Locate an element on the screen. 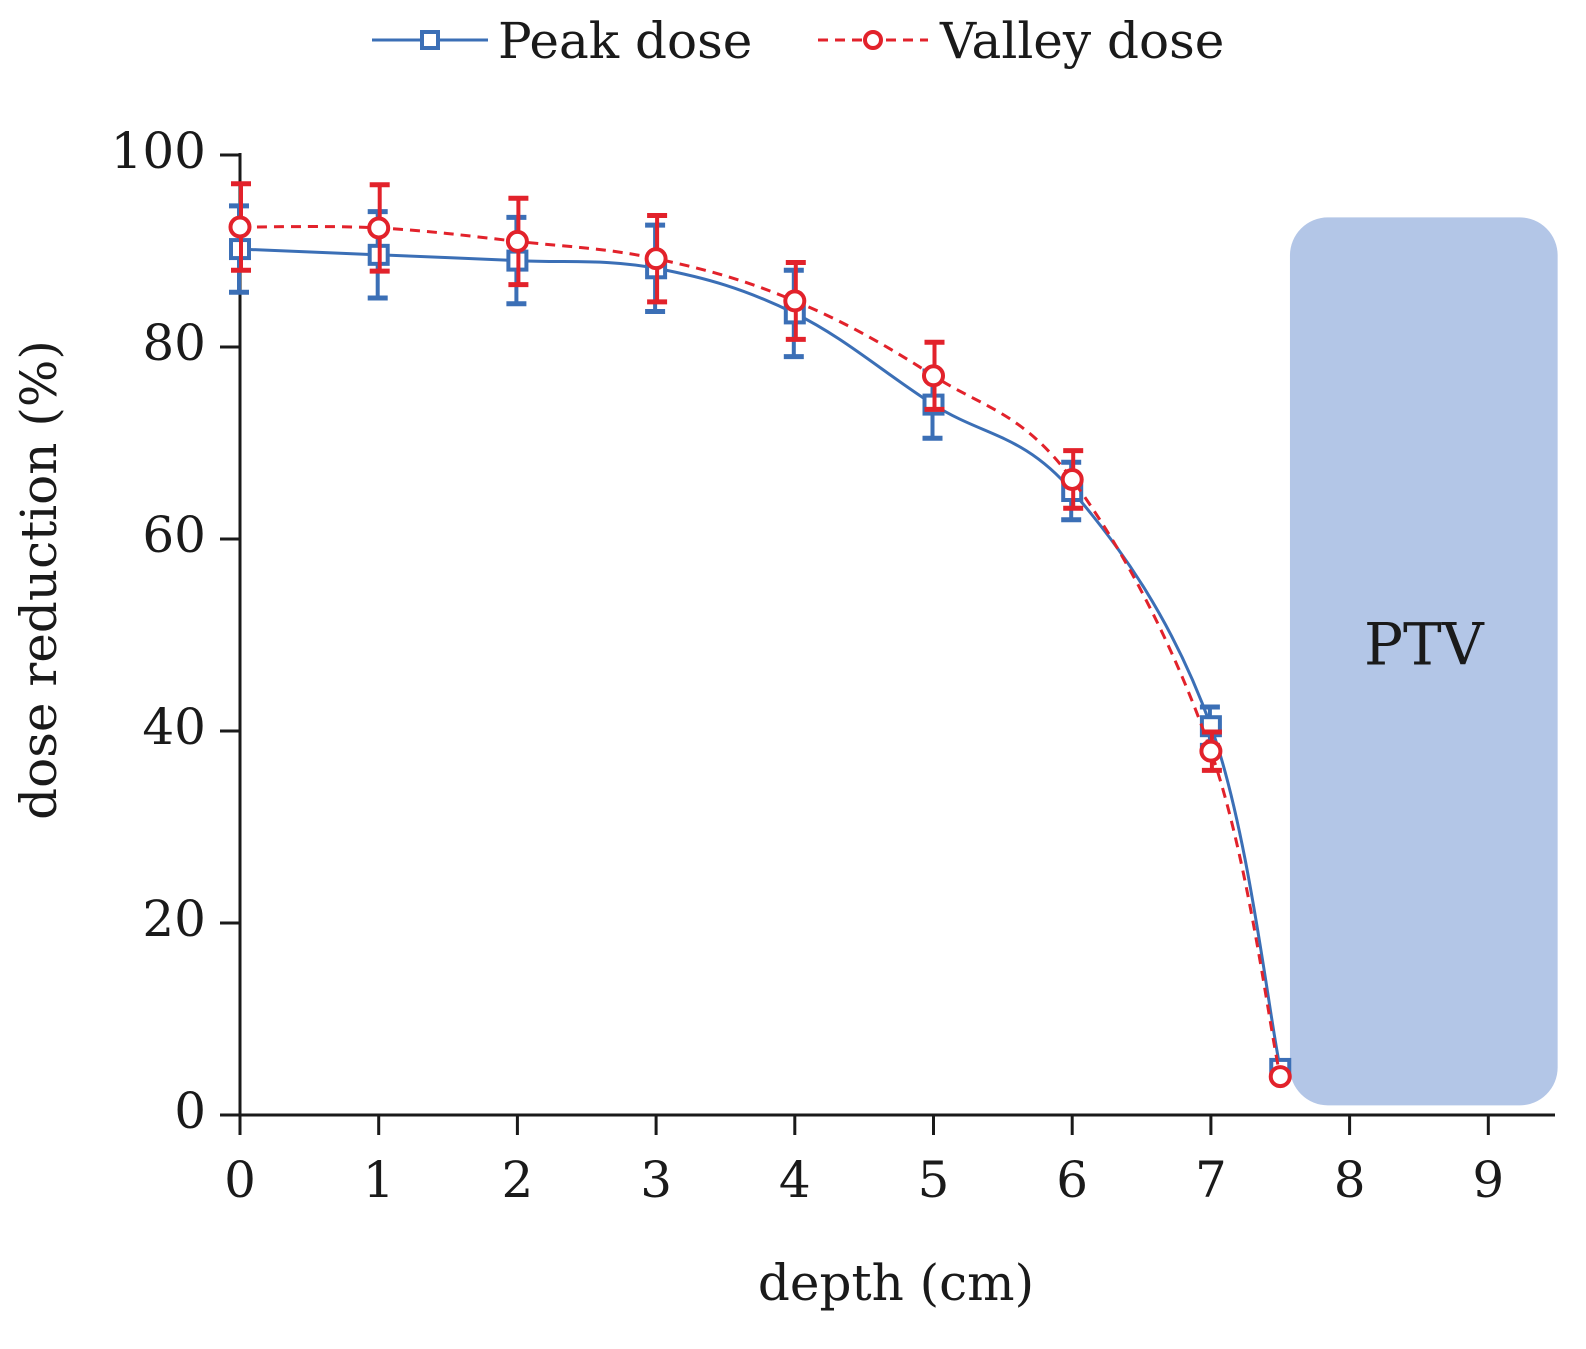  x-tick-label: 3 is located at coordinates (656, 1180).